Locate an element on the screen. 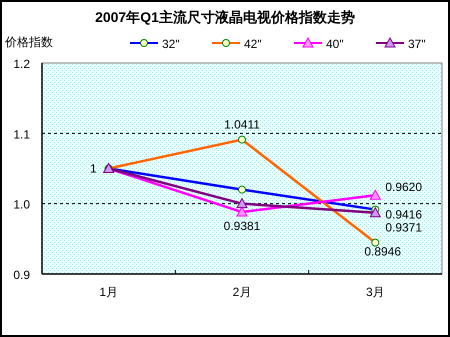  chart-title: 2007年Q1主流尺寸液晶电视价格指数走势 is located at coordinates (225, 17).